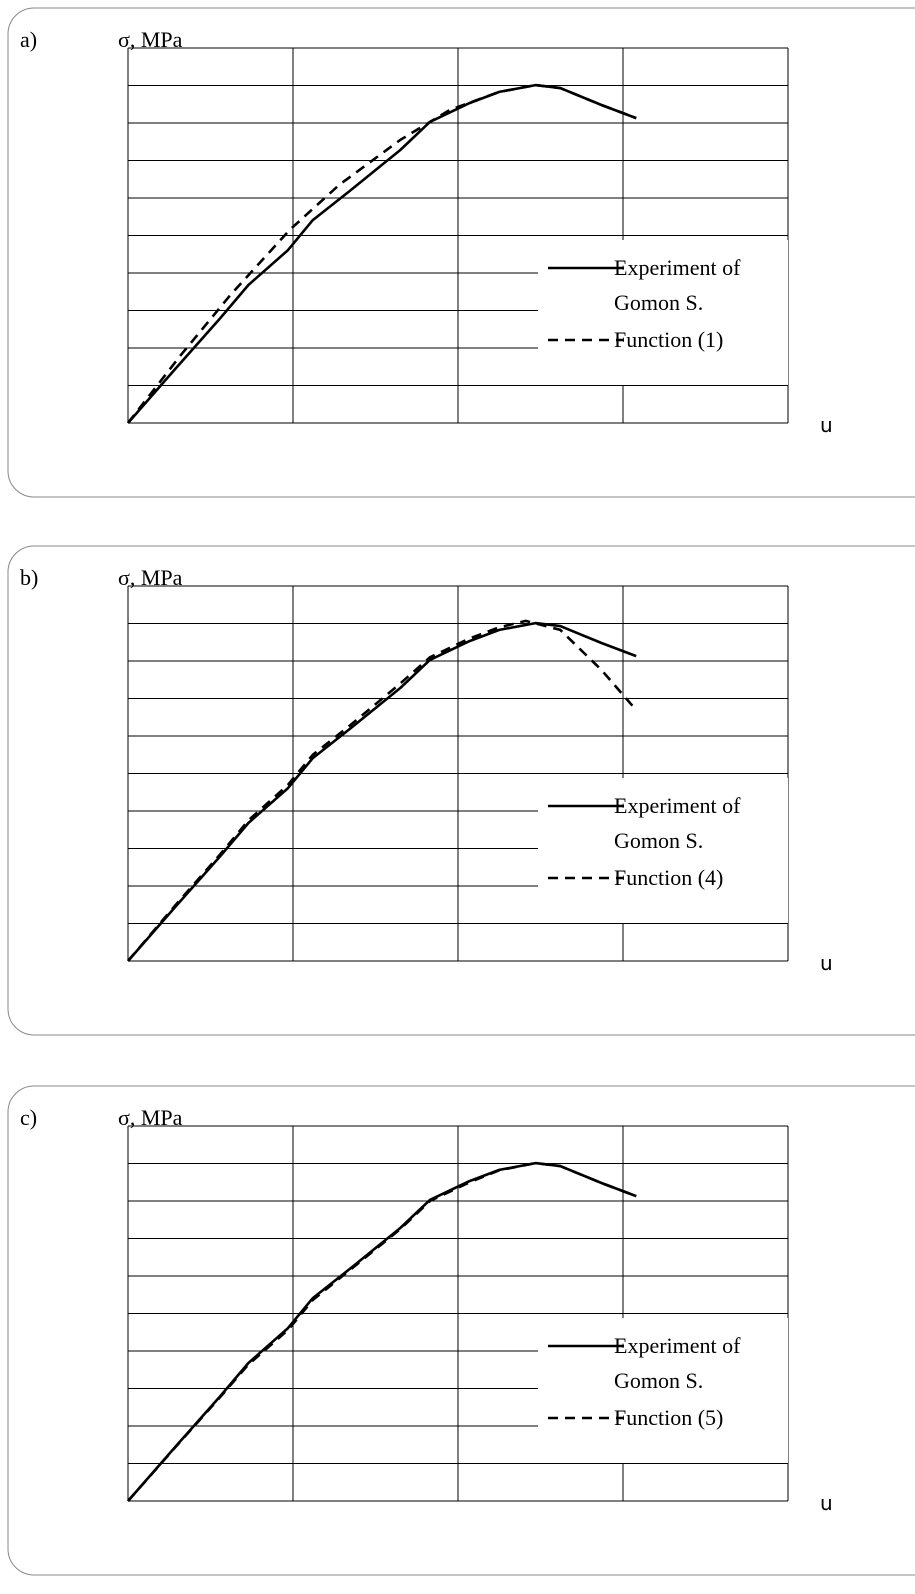 This screenshot has height=1594, width=915. I want to click on panel-label: c), so click(29, 1117).